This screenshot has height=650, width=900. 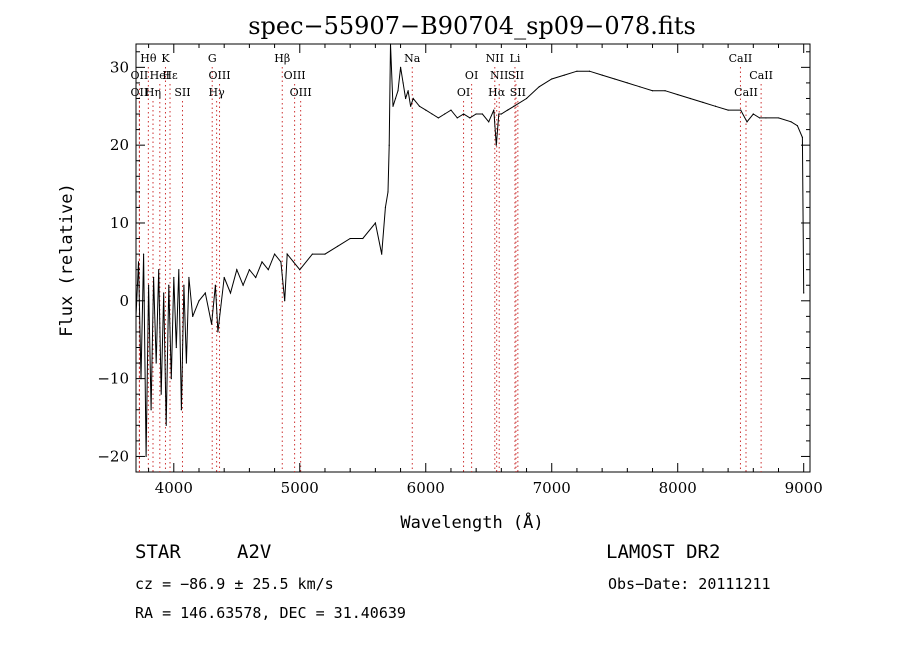 I want to click on spectral-line-label: G, so click(x=212, y=58).